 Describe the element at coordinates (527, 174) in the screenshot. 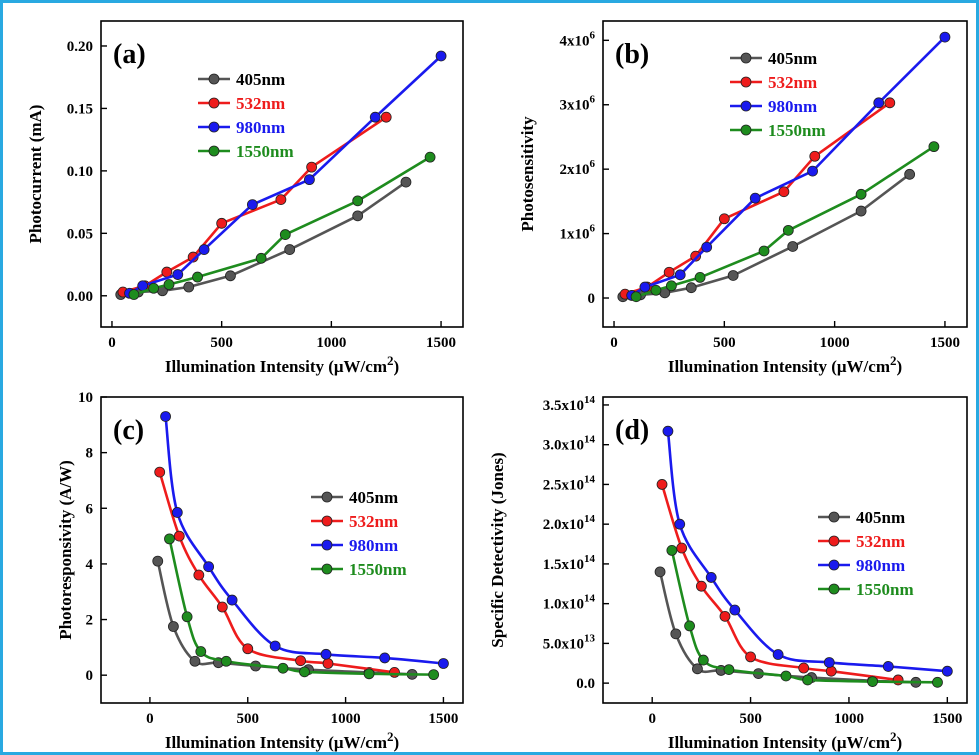

I see `y-axis-label: Photosensitivity` at that location.